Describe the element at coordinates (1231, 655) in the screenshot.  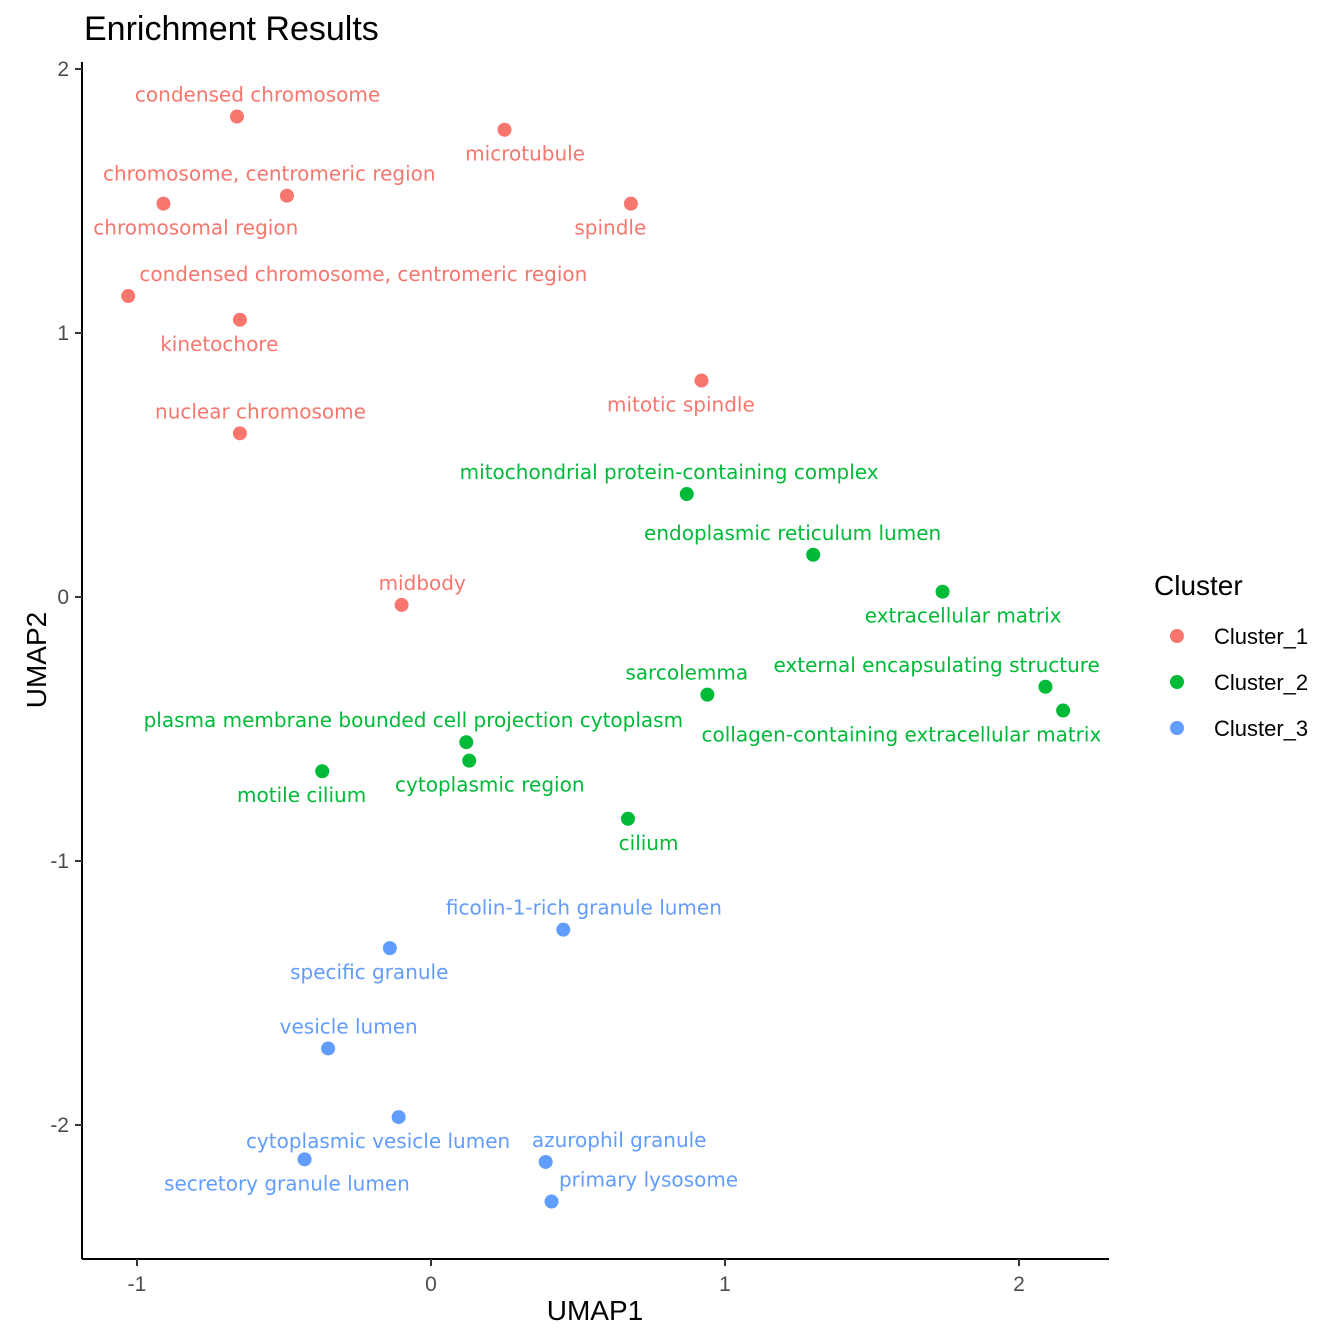
I see `legend: Cluster Cluster_1 Cluster_2 Cluster_3` at that location.